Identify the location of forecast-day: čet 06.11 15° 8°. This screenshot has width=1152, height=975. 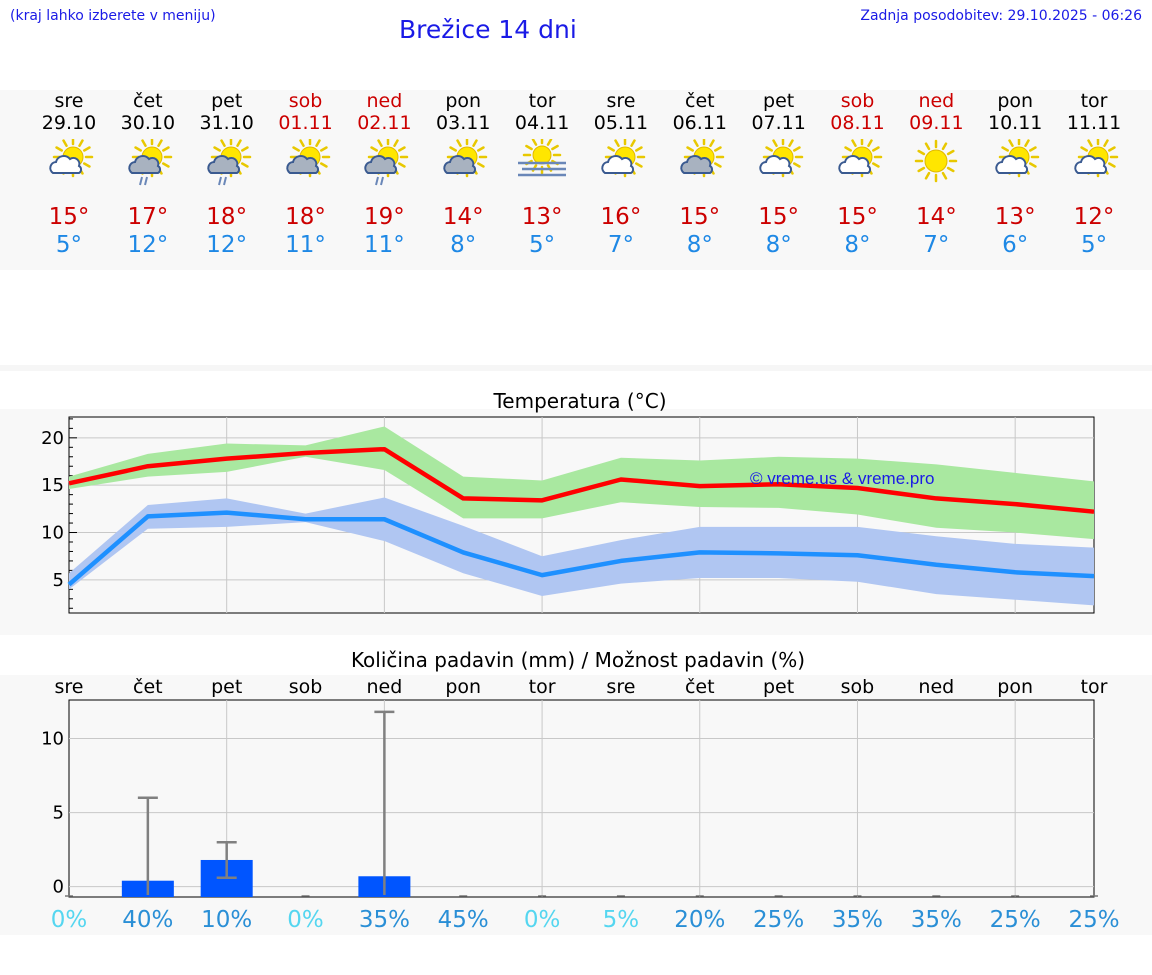
(700, 174).